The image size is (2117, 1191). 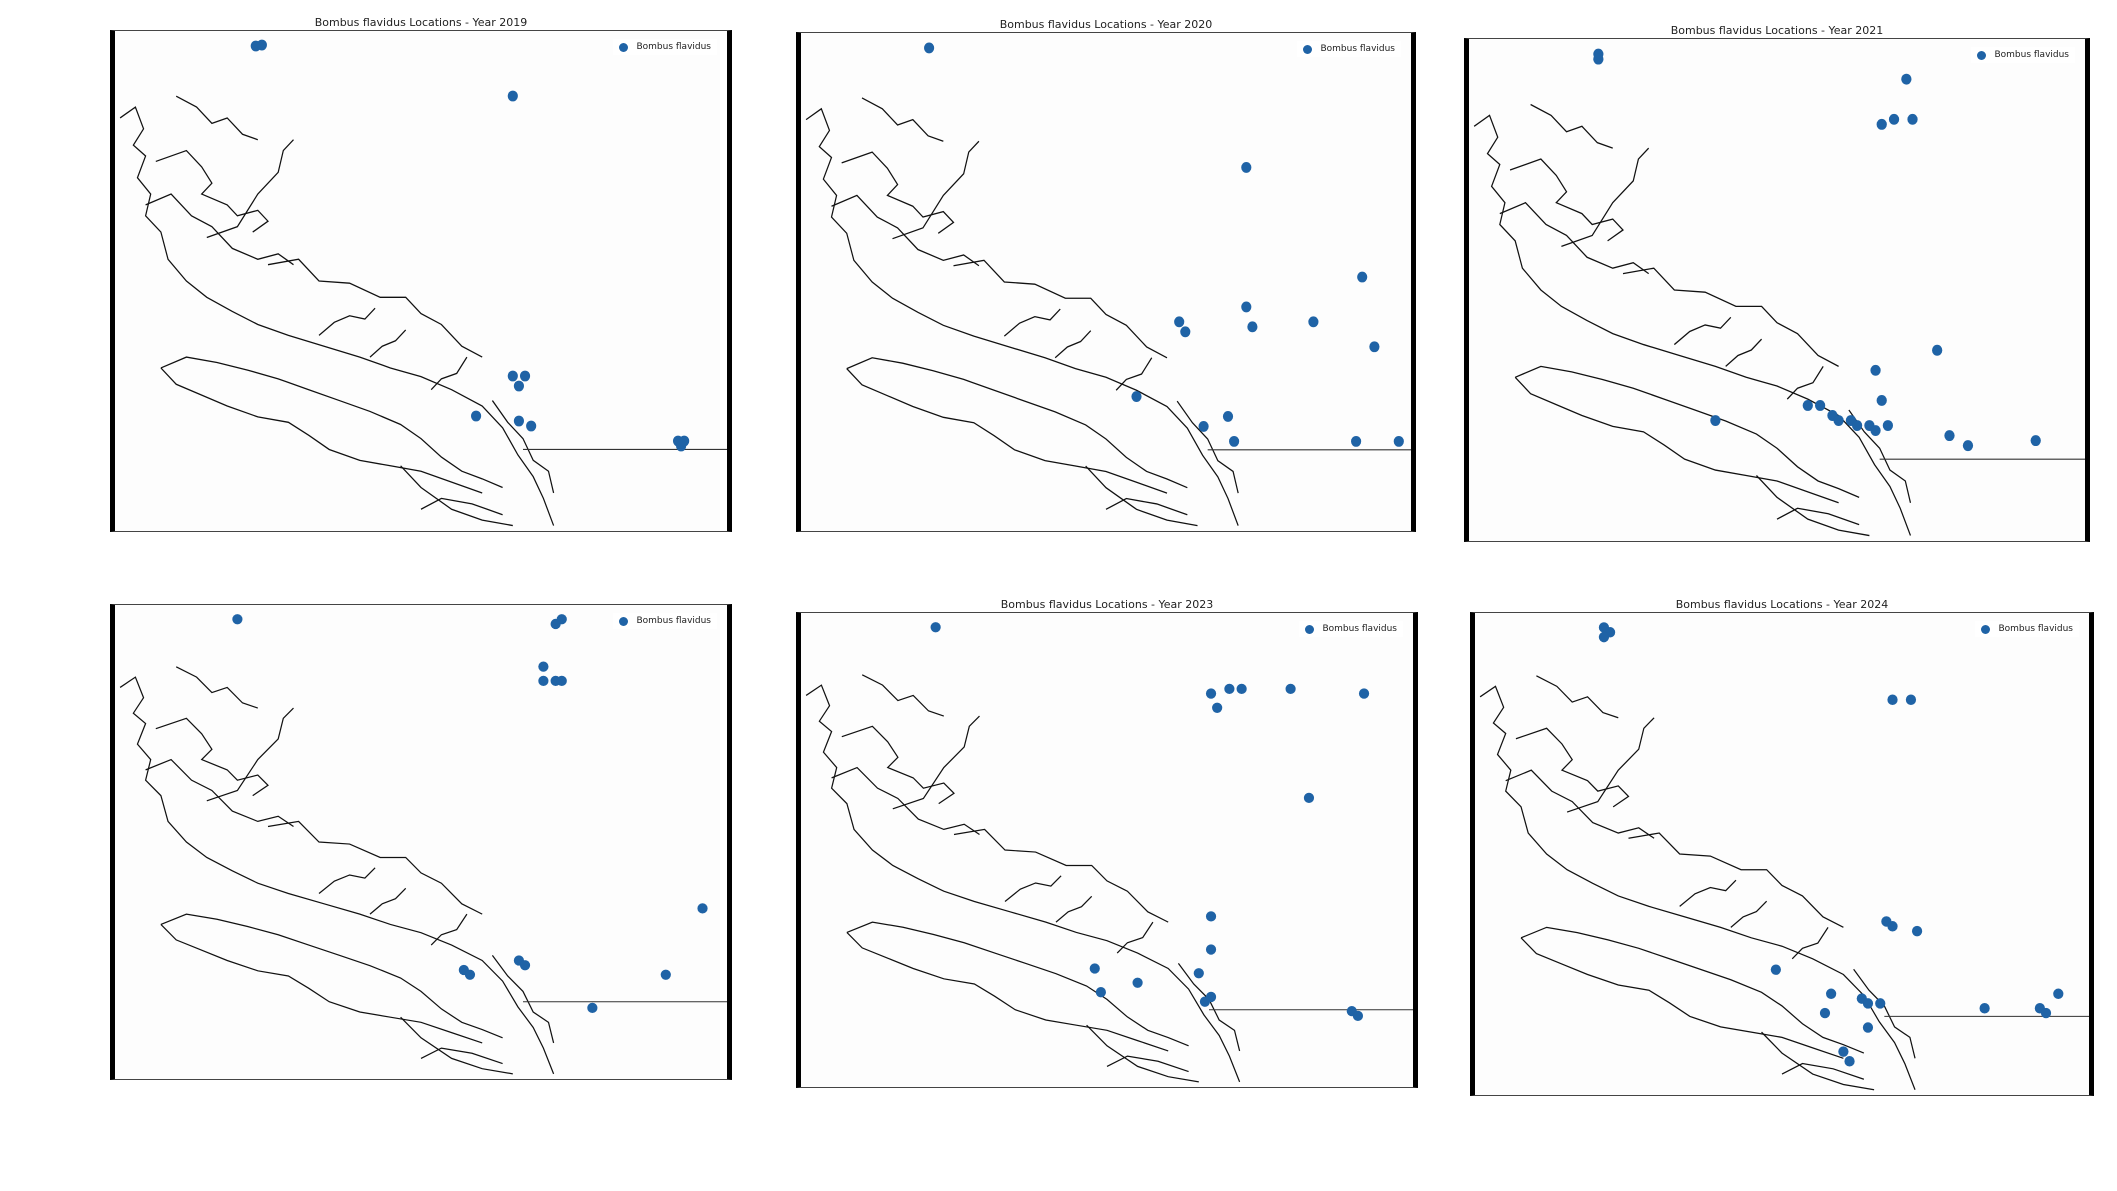 I want to click on map-panel-4: Bombus flavidus, so click(x=421, y=835).